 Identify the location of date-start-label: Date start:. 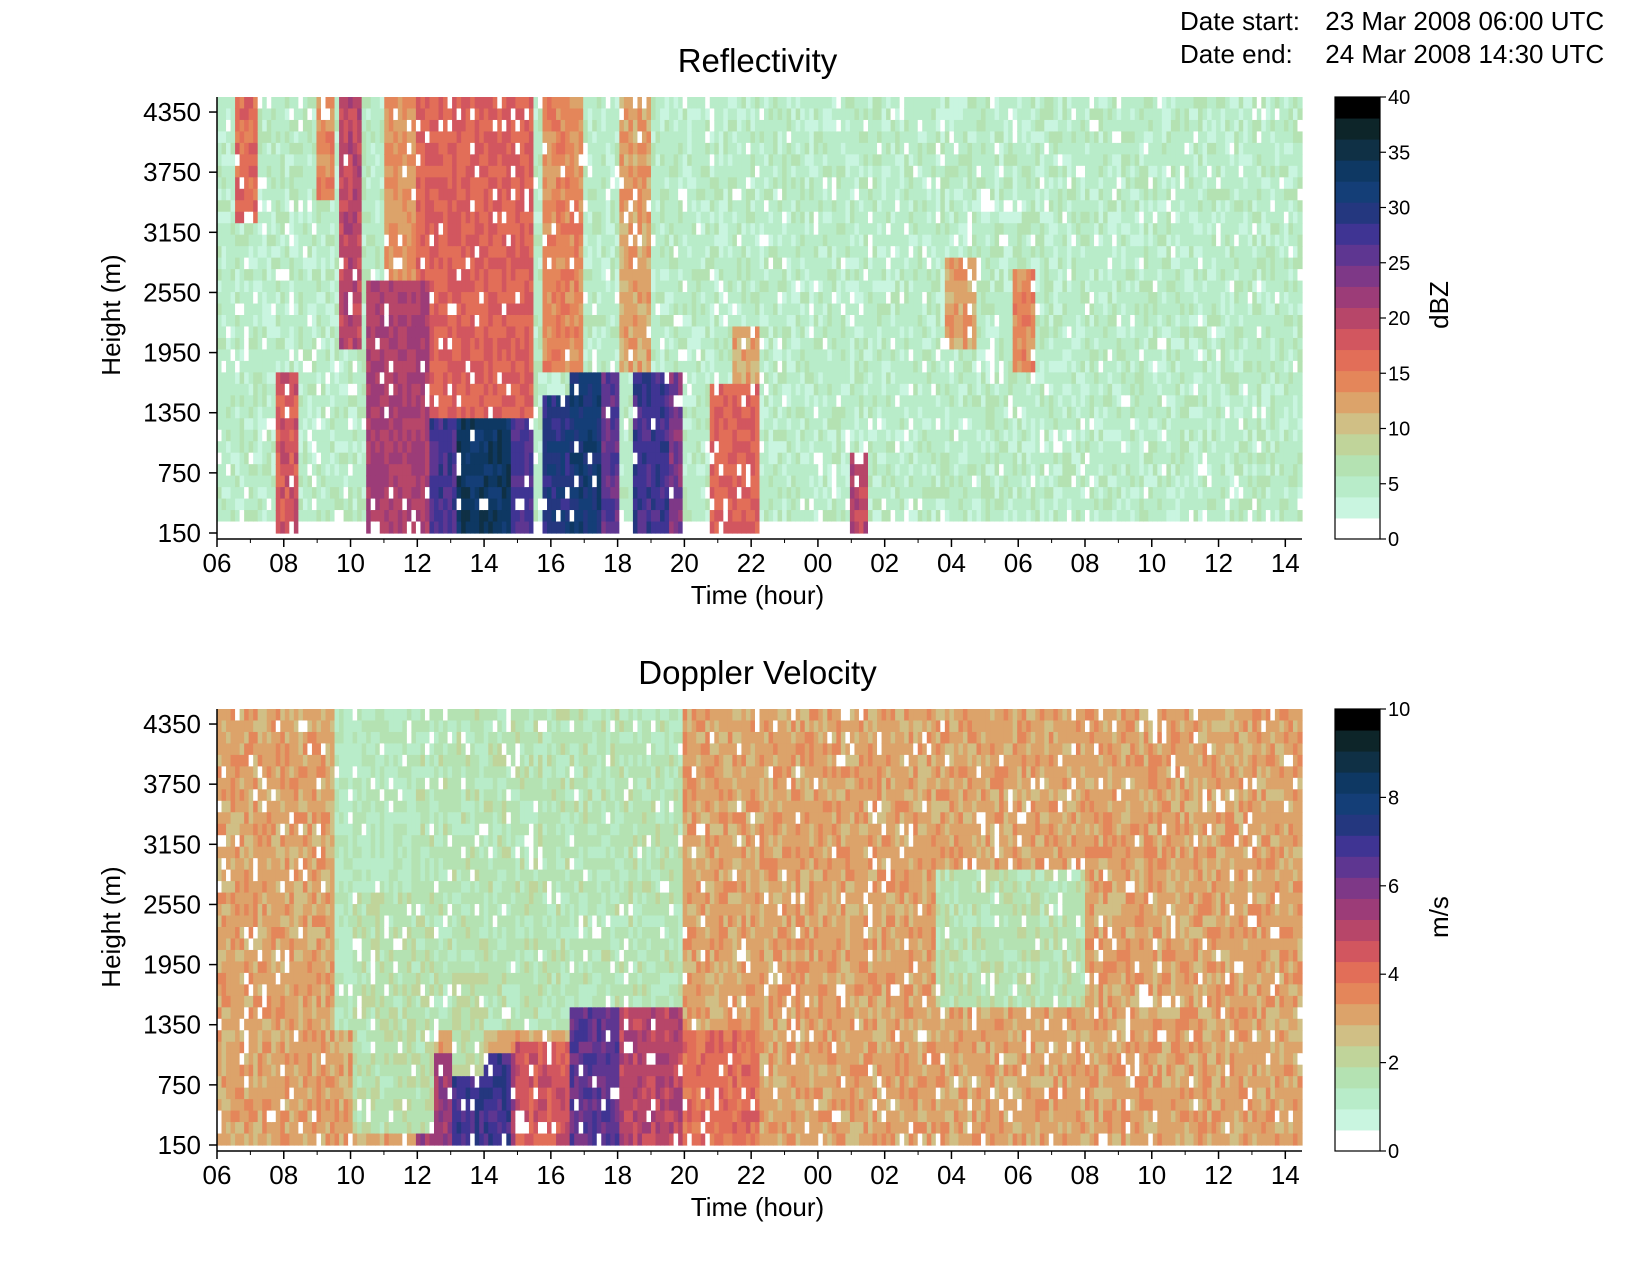
(1240, 21).